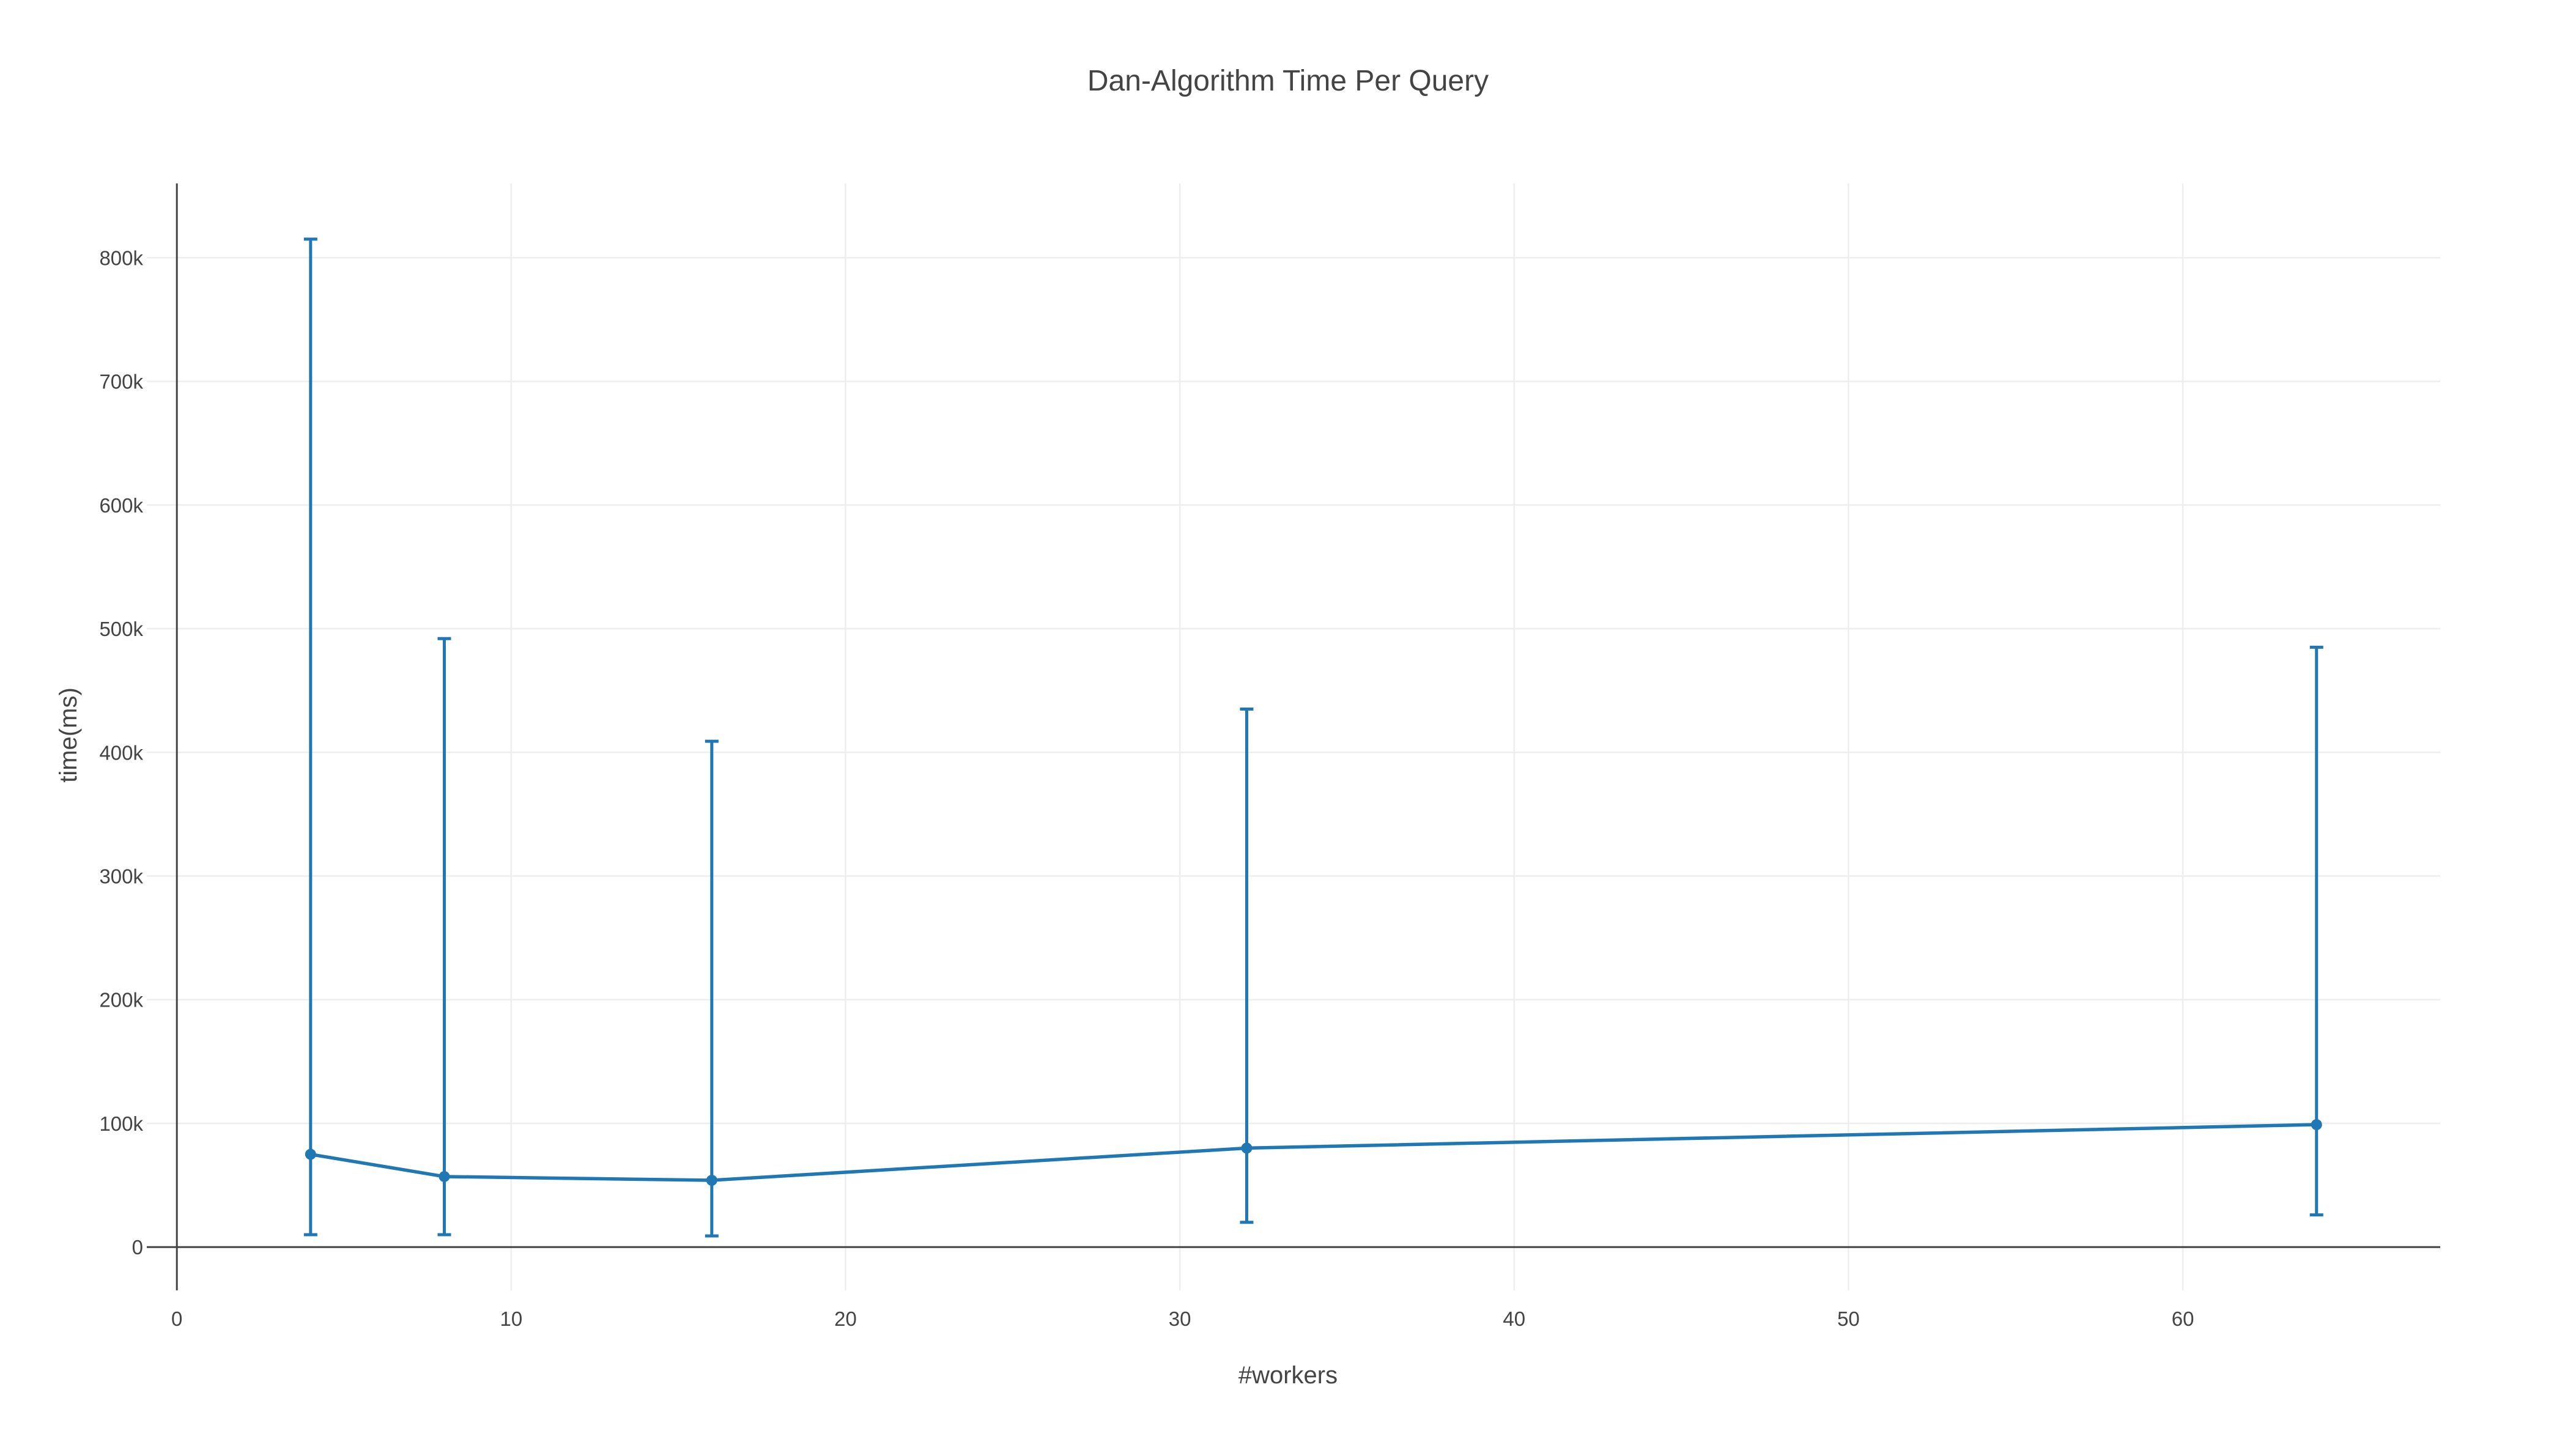 The height and width of the screenshot is (1431, 2576). I want to click on series-line, so click(1313, 1153).